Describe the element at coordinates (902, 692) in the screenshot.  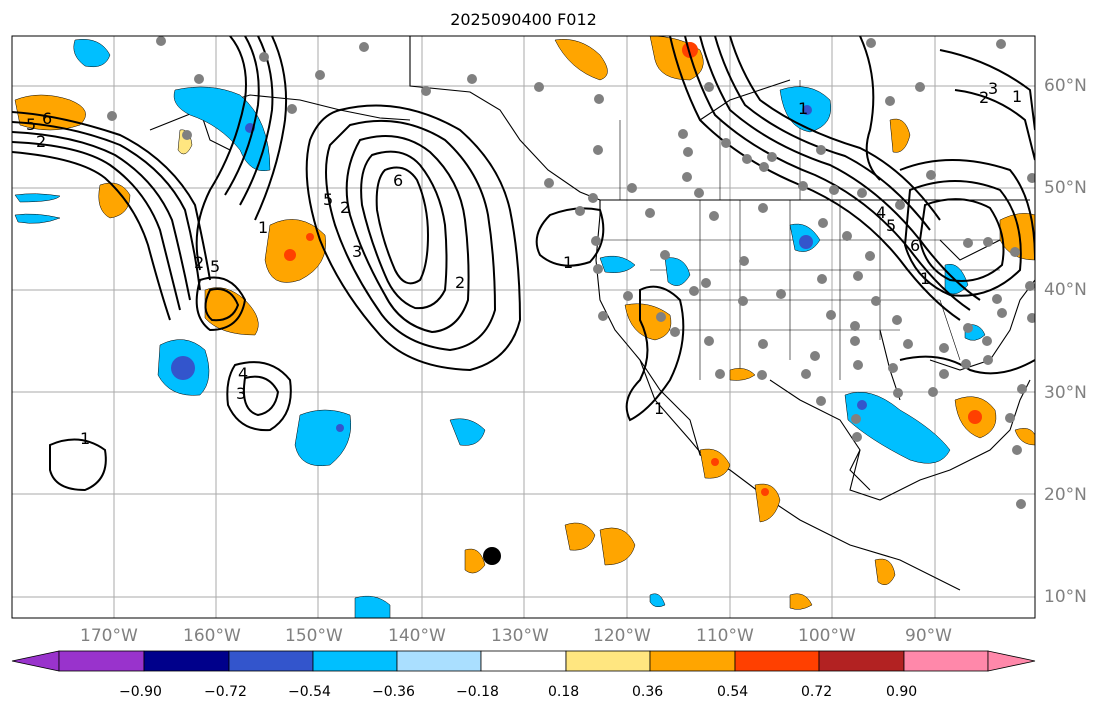
I see `colorbar-tick-label: 0.90` at that location.